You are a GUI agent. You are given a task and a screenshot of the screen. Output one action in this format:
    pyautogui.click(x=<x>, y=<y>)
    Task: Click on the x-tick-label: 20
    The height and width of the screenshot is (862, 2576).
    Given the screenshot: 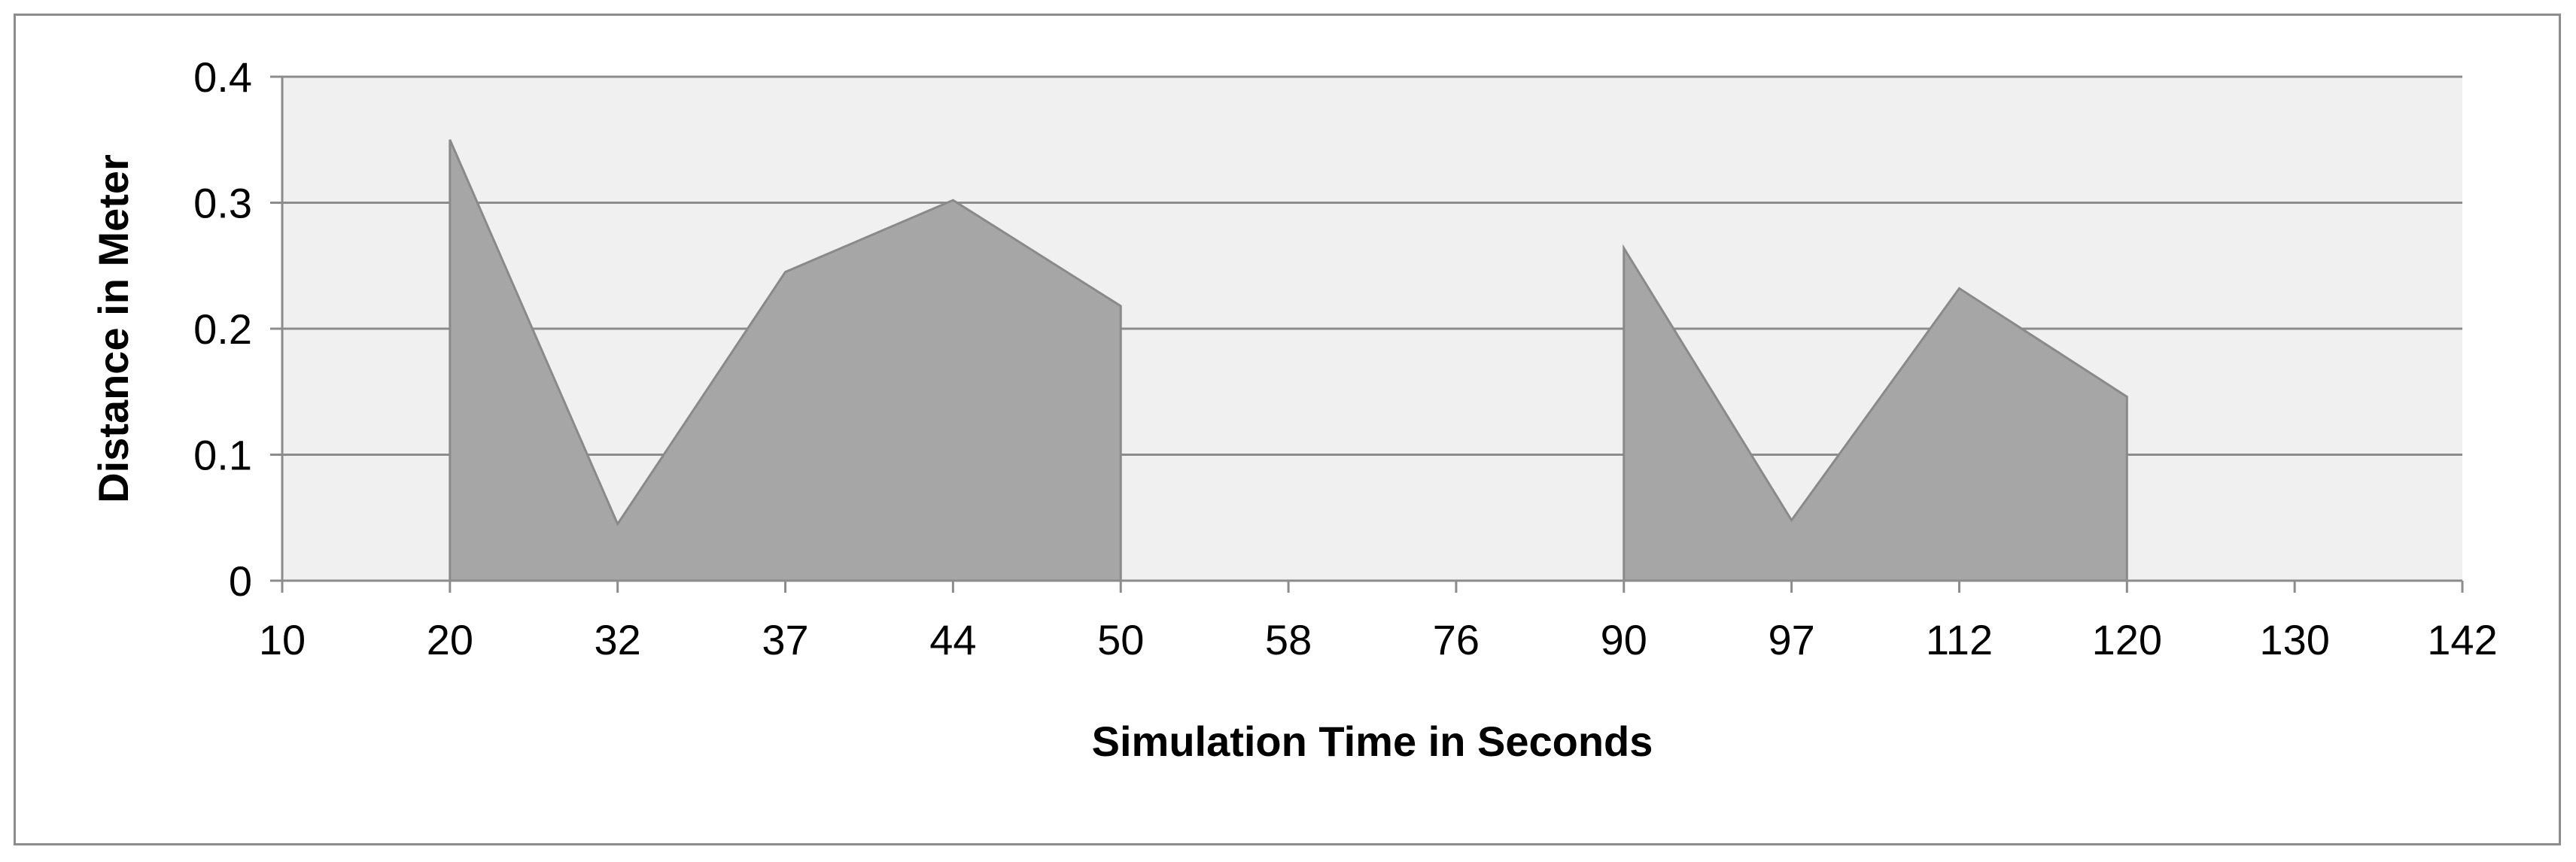 What is the action you would take?
    pyautogui.click(x=450, y=639)
    